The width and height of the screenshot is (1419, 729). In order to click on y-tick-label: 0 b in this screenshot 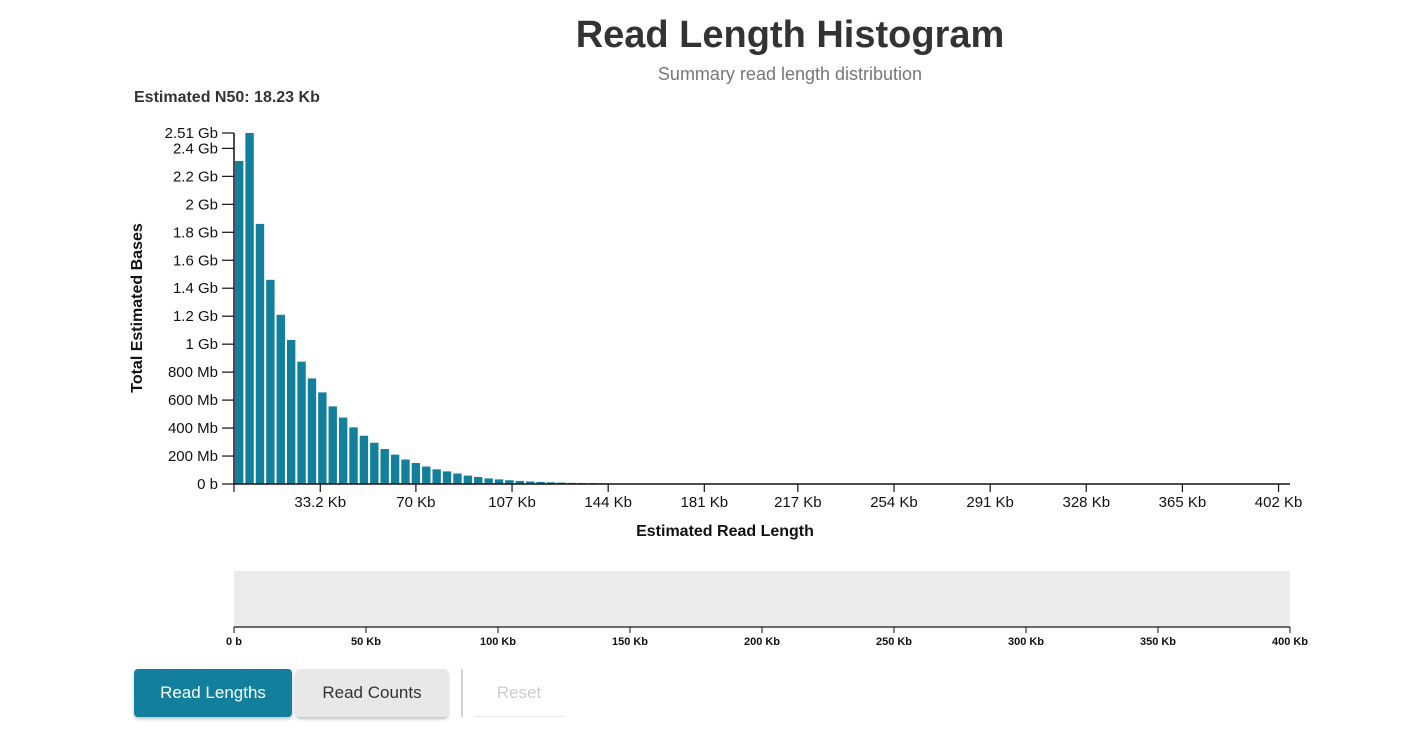, I will do `click(207, 484)`.